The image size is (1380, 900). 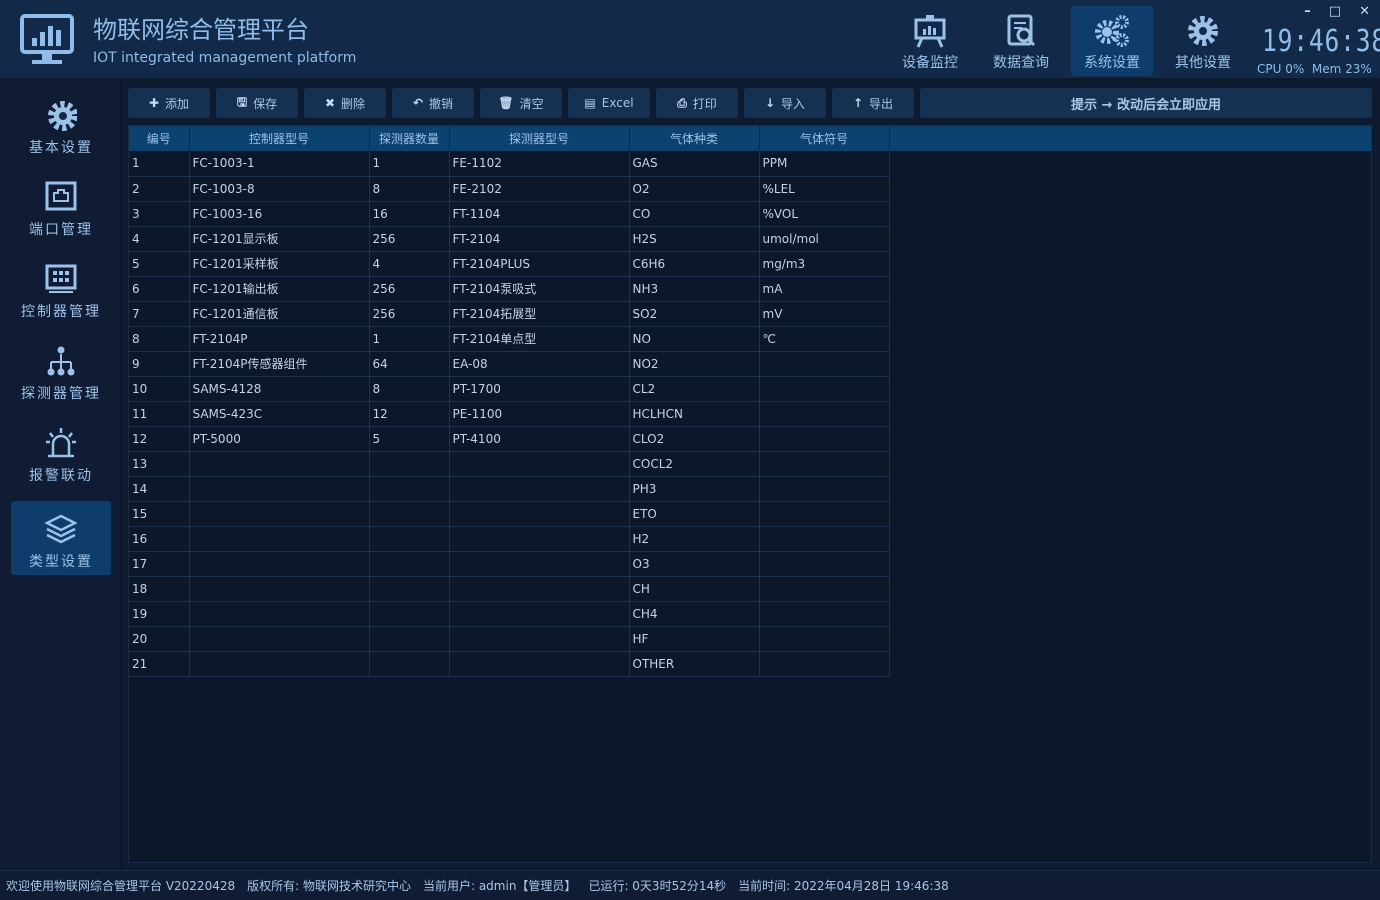 What do you see at coordinates (279, 339) in the screenshot?
I see `table-cell: FT-2104P` at bounding box center [279, 339].